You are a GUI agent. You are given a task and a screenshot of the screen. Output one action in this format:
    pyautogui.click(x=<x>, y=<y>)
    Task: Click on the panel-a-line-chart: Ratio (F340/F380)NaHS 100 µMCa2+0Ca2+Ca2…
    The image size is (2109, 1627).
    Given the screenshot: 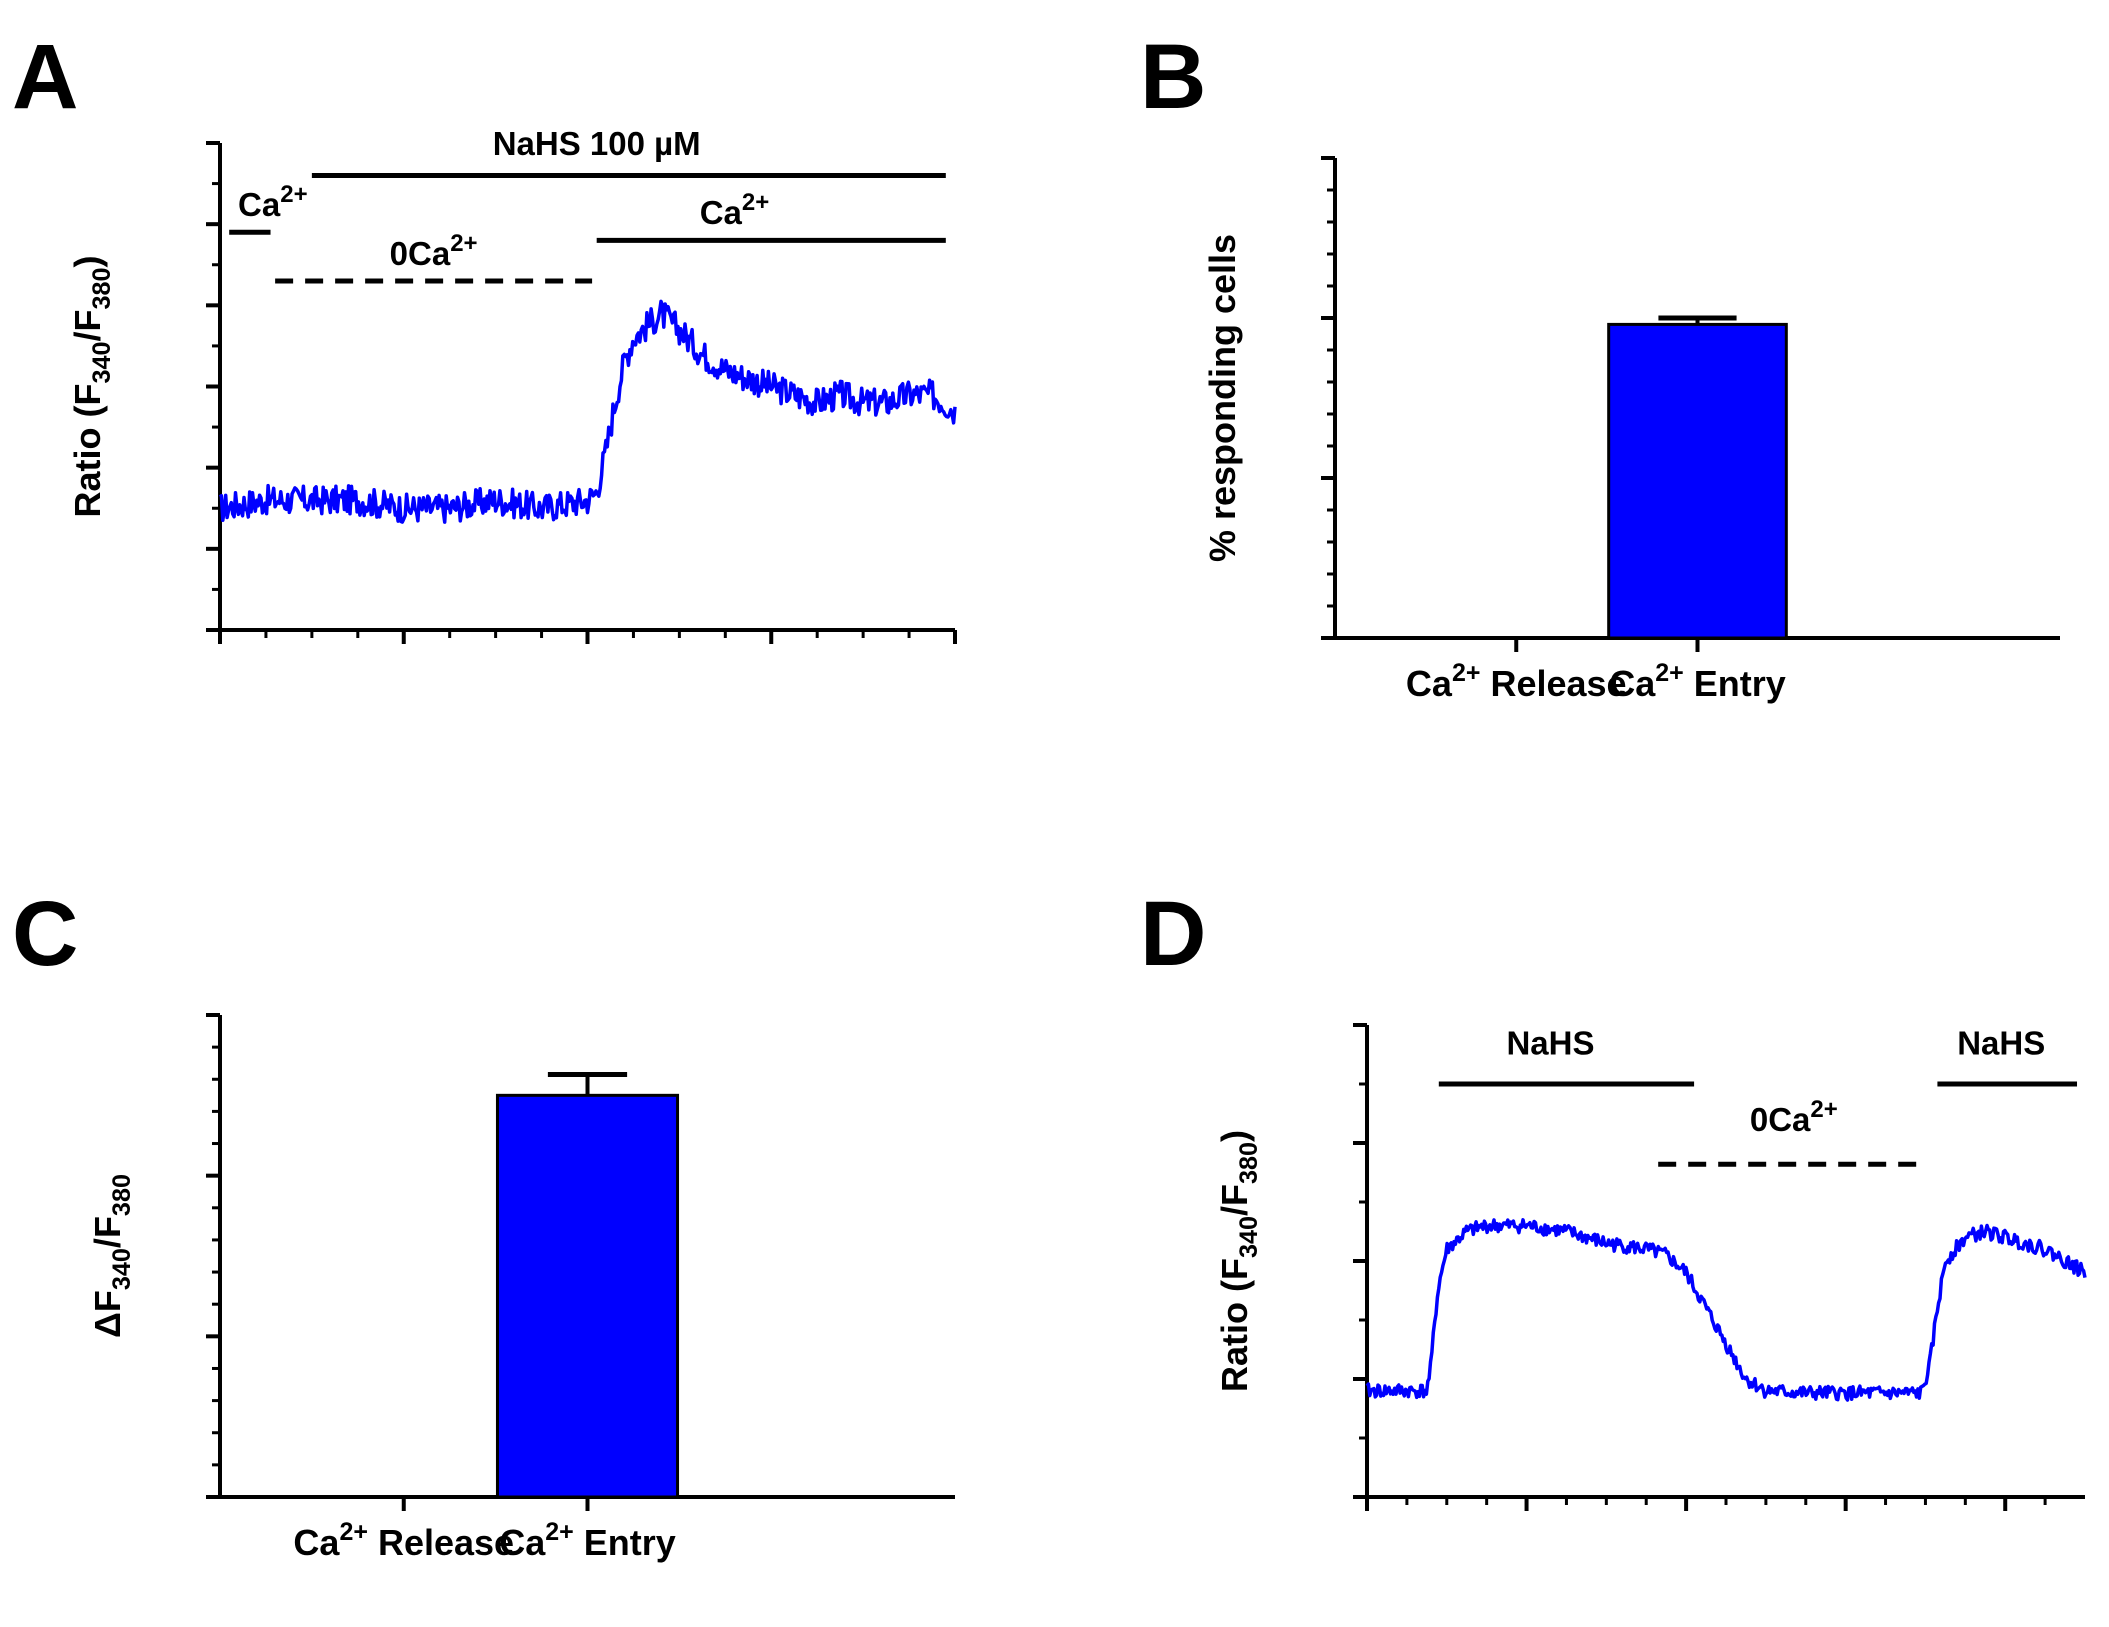 What is the action you would take?
    pyautogui.click(x=512, y=384)
    